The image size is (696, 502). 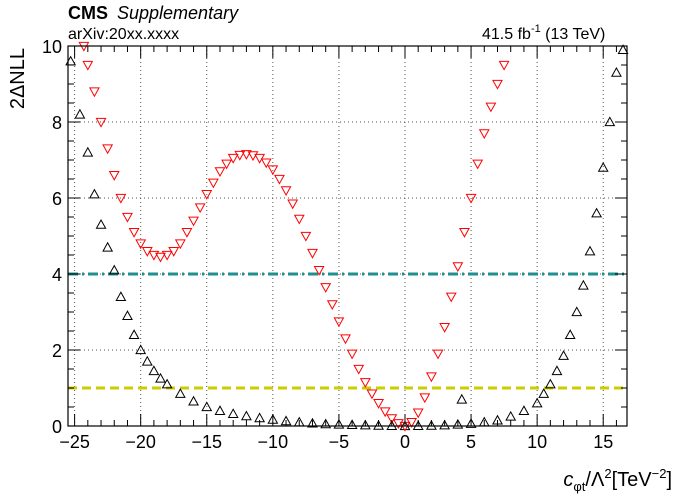 What do you see at coordinates (57, 123) in the screenshot?
I see `y-tick-label: 8` at bounding box center [57, 123].